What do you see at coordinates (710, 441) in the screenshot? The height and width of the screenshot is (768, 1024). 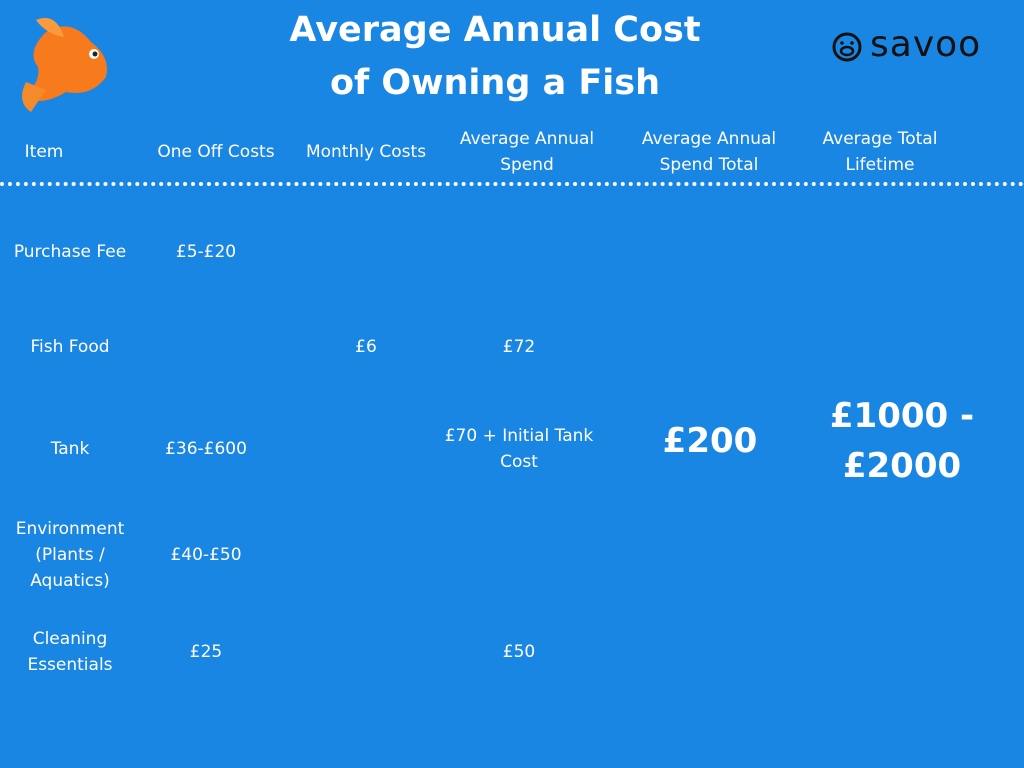 I see `annual-total: £200` at bounding box center [710, 441].